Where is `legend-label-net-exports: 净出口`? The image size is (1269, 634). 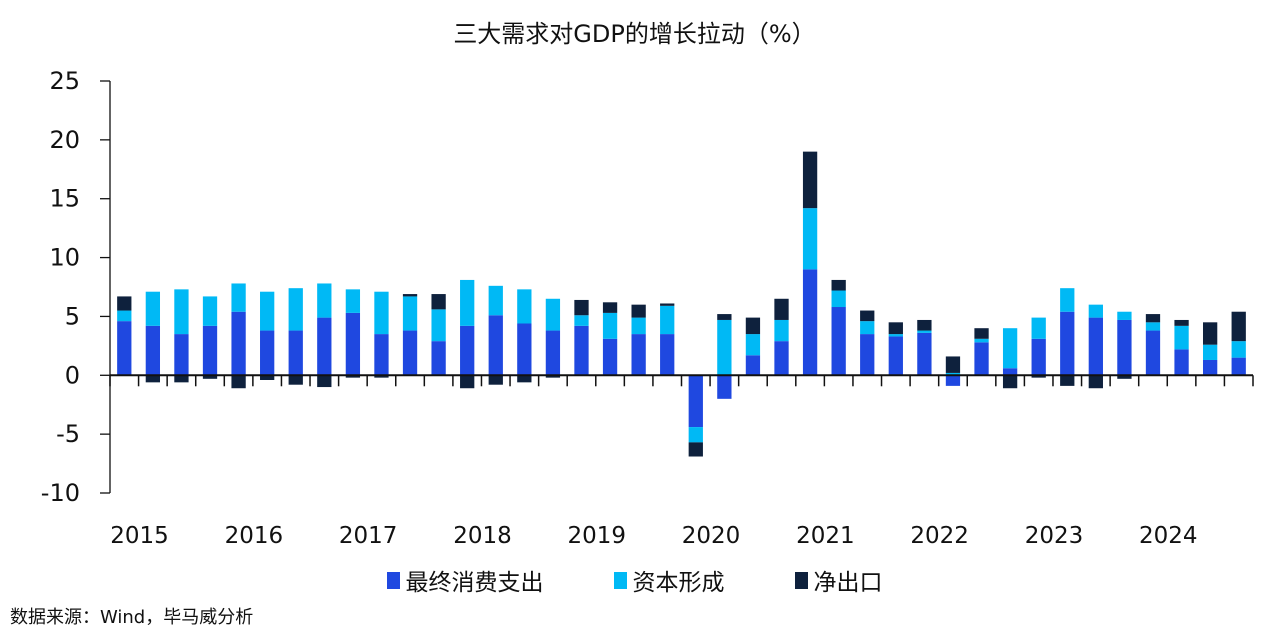
legend-label-net-exports: 净出口 is located at coordinates (848, 583).